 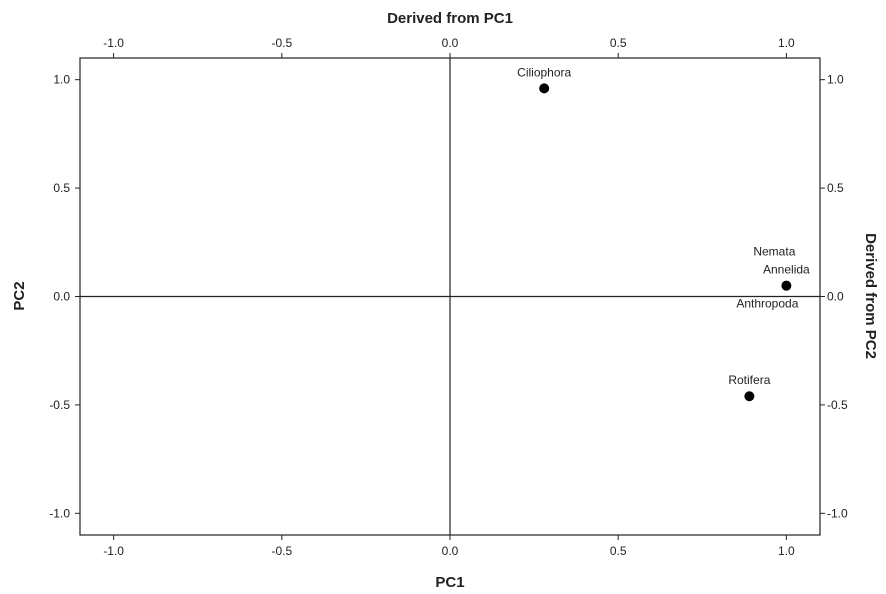 I want to click on x-top-tick-label: -1.0, so click(x=113, y=43).